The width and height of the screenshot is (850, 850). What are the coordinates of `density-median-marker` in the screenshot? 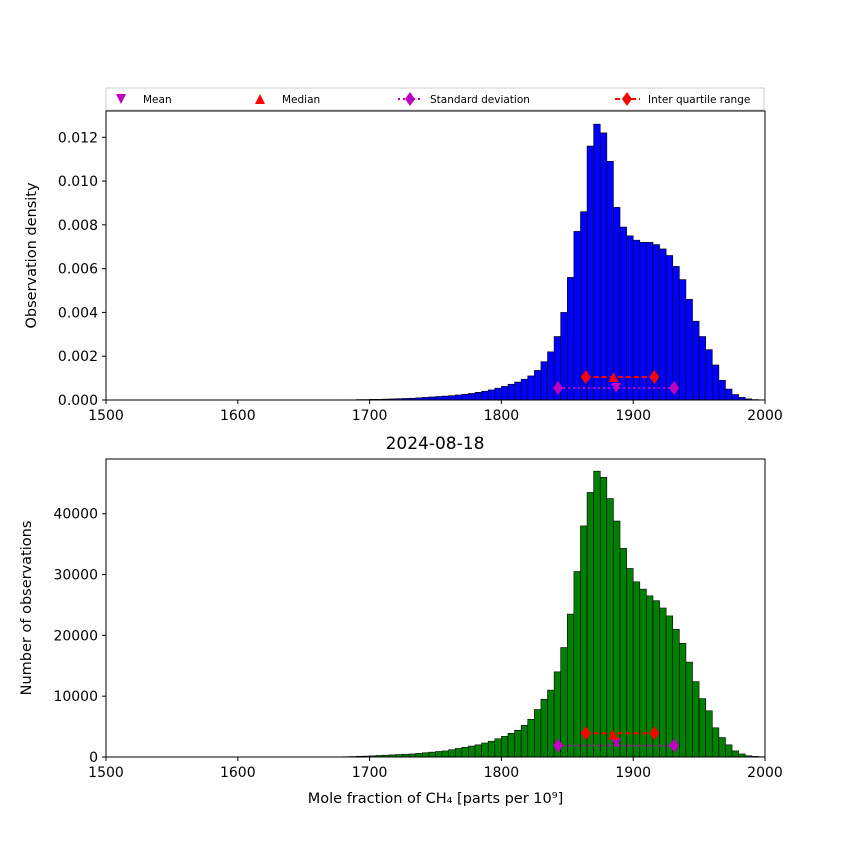 It's located at (613, 377).